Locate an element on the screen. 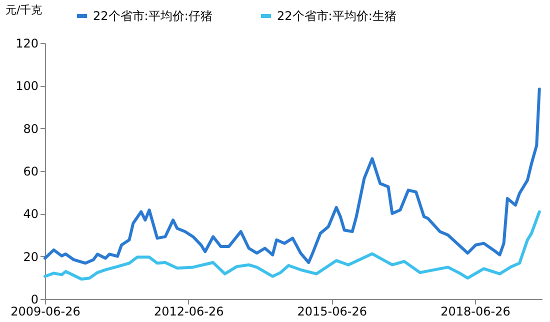 The height and width of the screenshot is (322, 550). legend-label: 22个省市:平均价:生猪 is located at coordinates (336, 16).